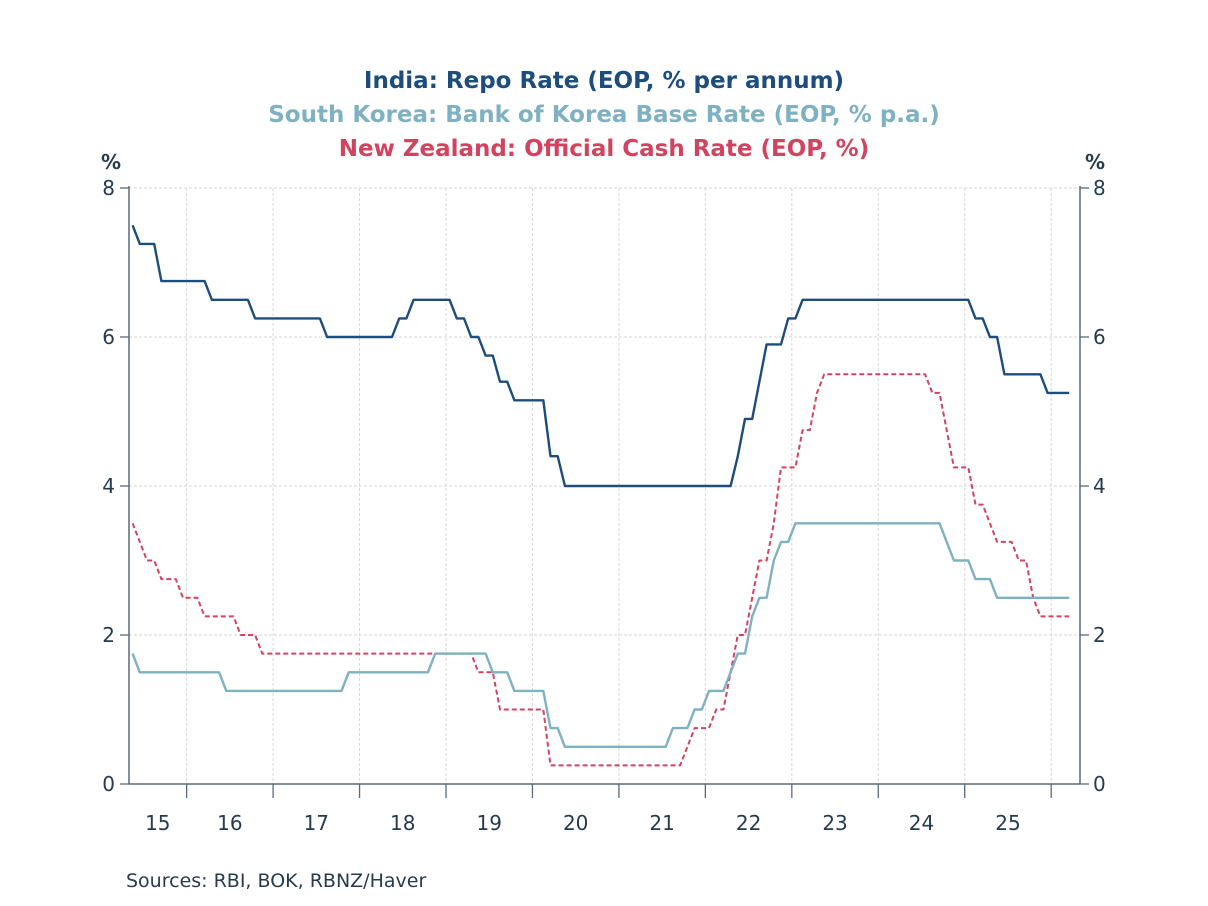 This screenshot has height=906, width=1208. I want to click on y-tick-label-left: 4, so click(108, 486).